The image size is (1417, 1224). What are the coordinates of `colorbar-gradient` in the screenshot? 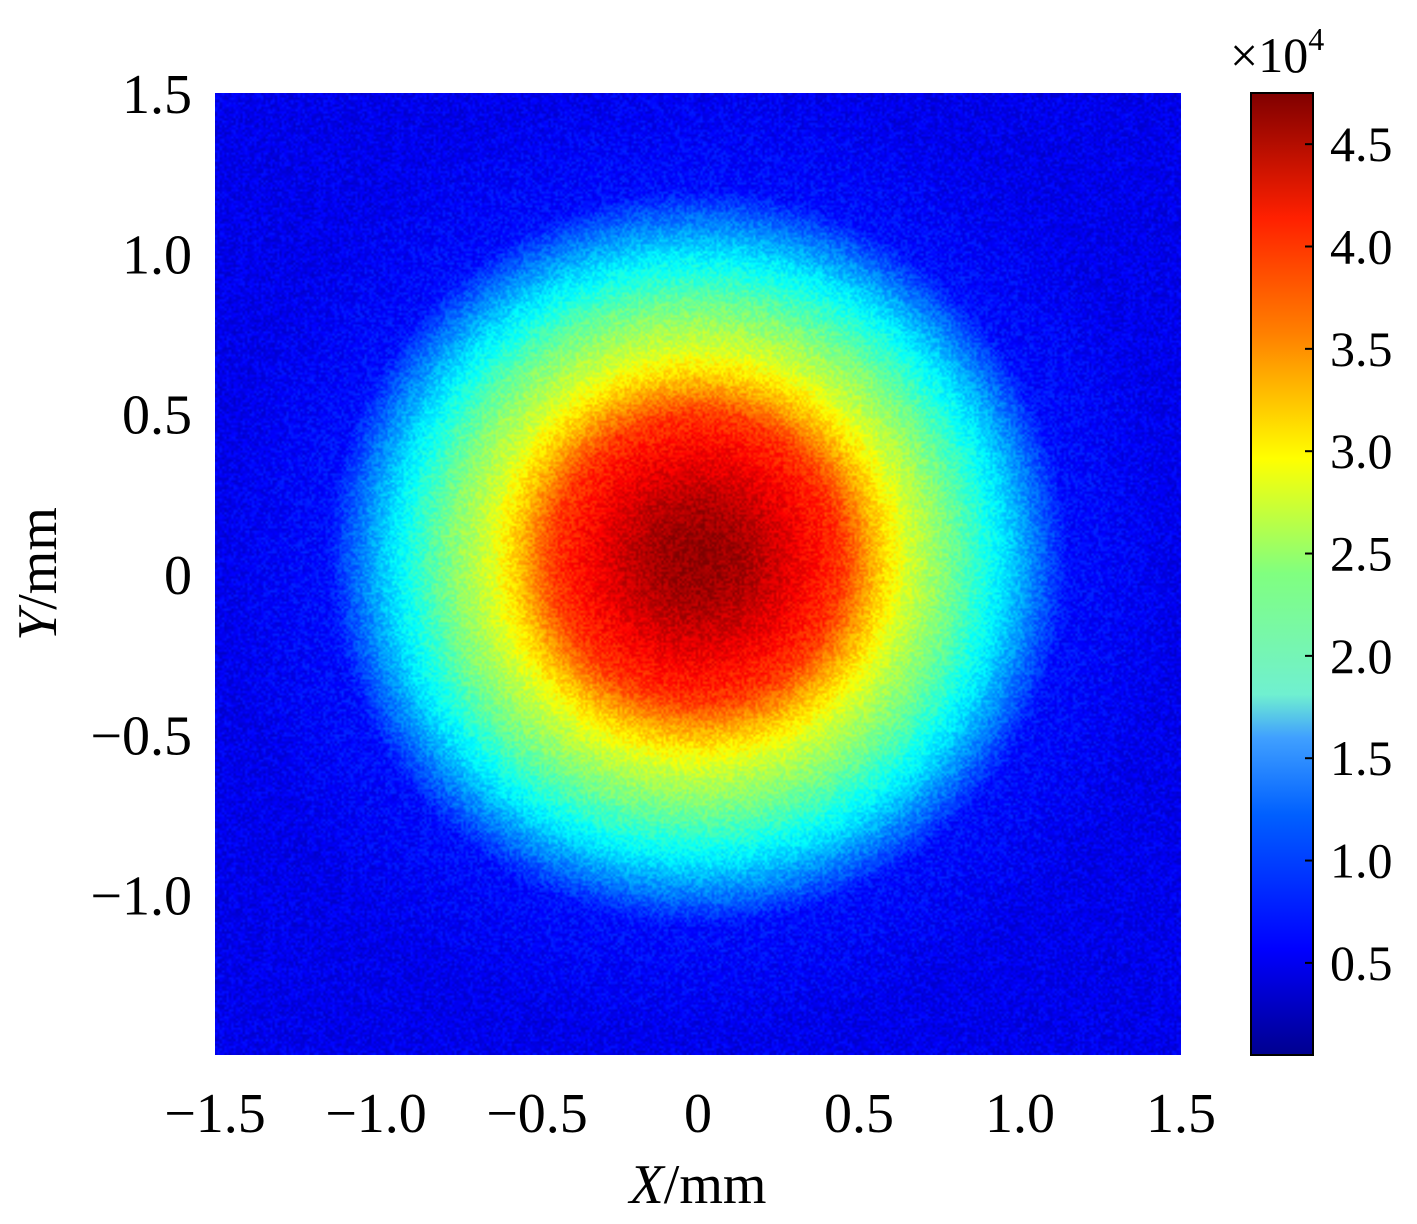 It's located at (1282, 574).